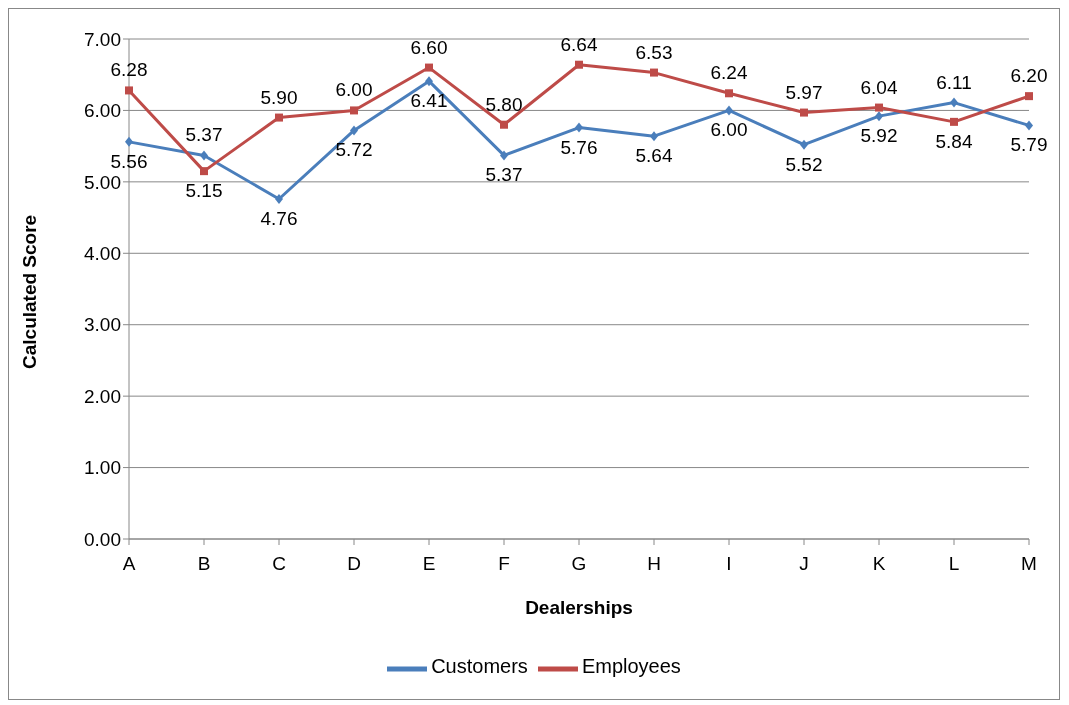  What do you see at coordinates (279, 564) in the screenshot?
I see `x-tick-label: C` at bounding box center [279, 564].